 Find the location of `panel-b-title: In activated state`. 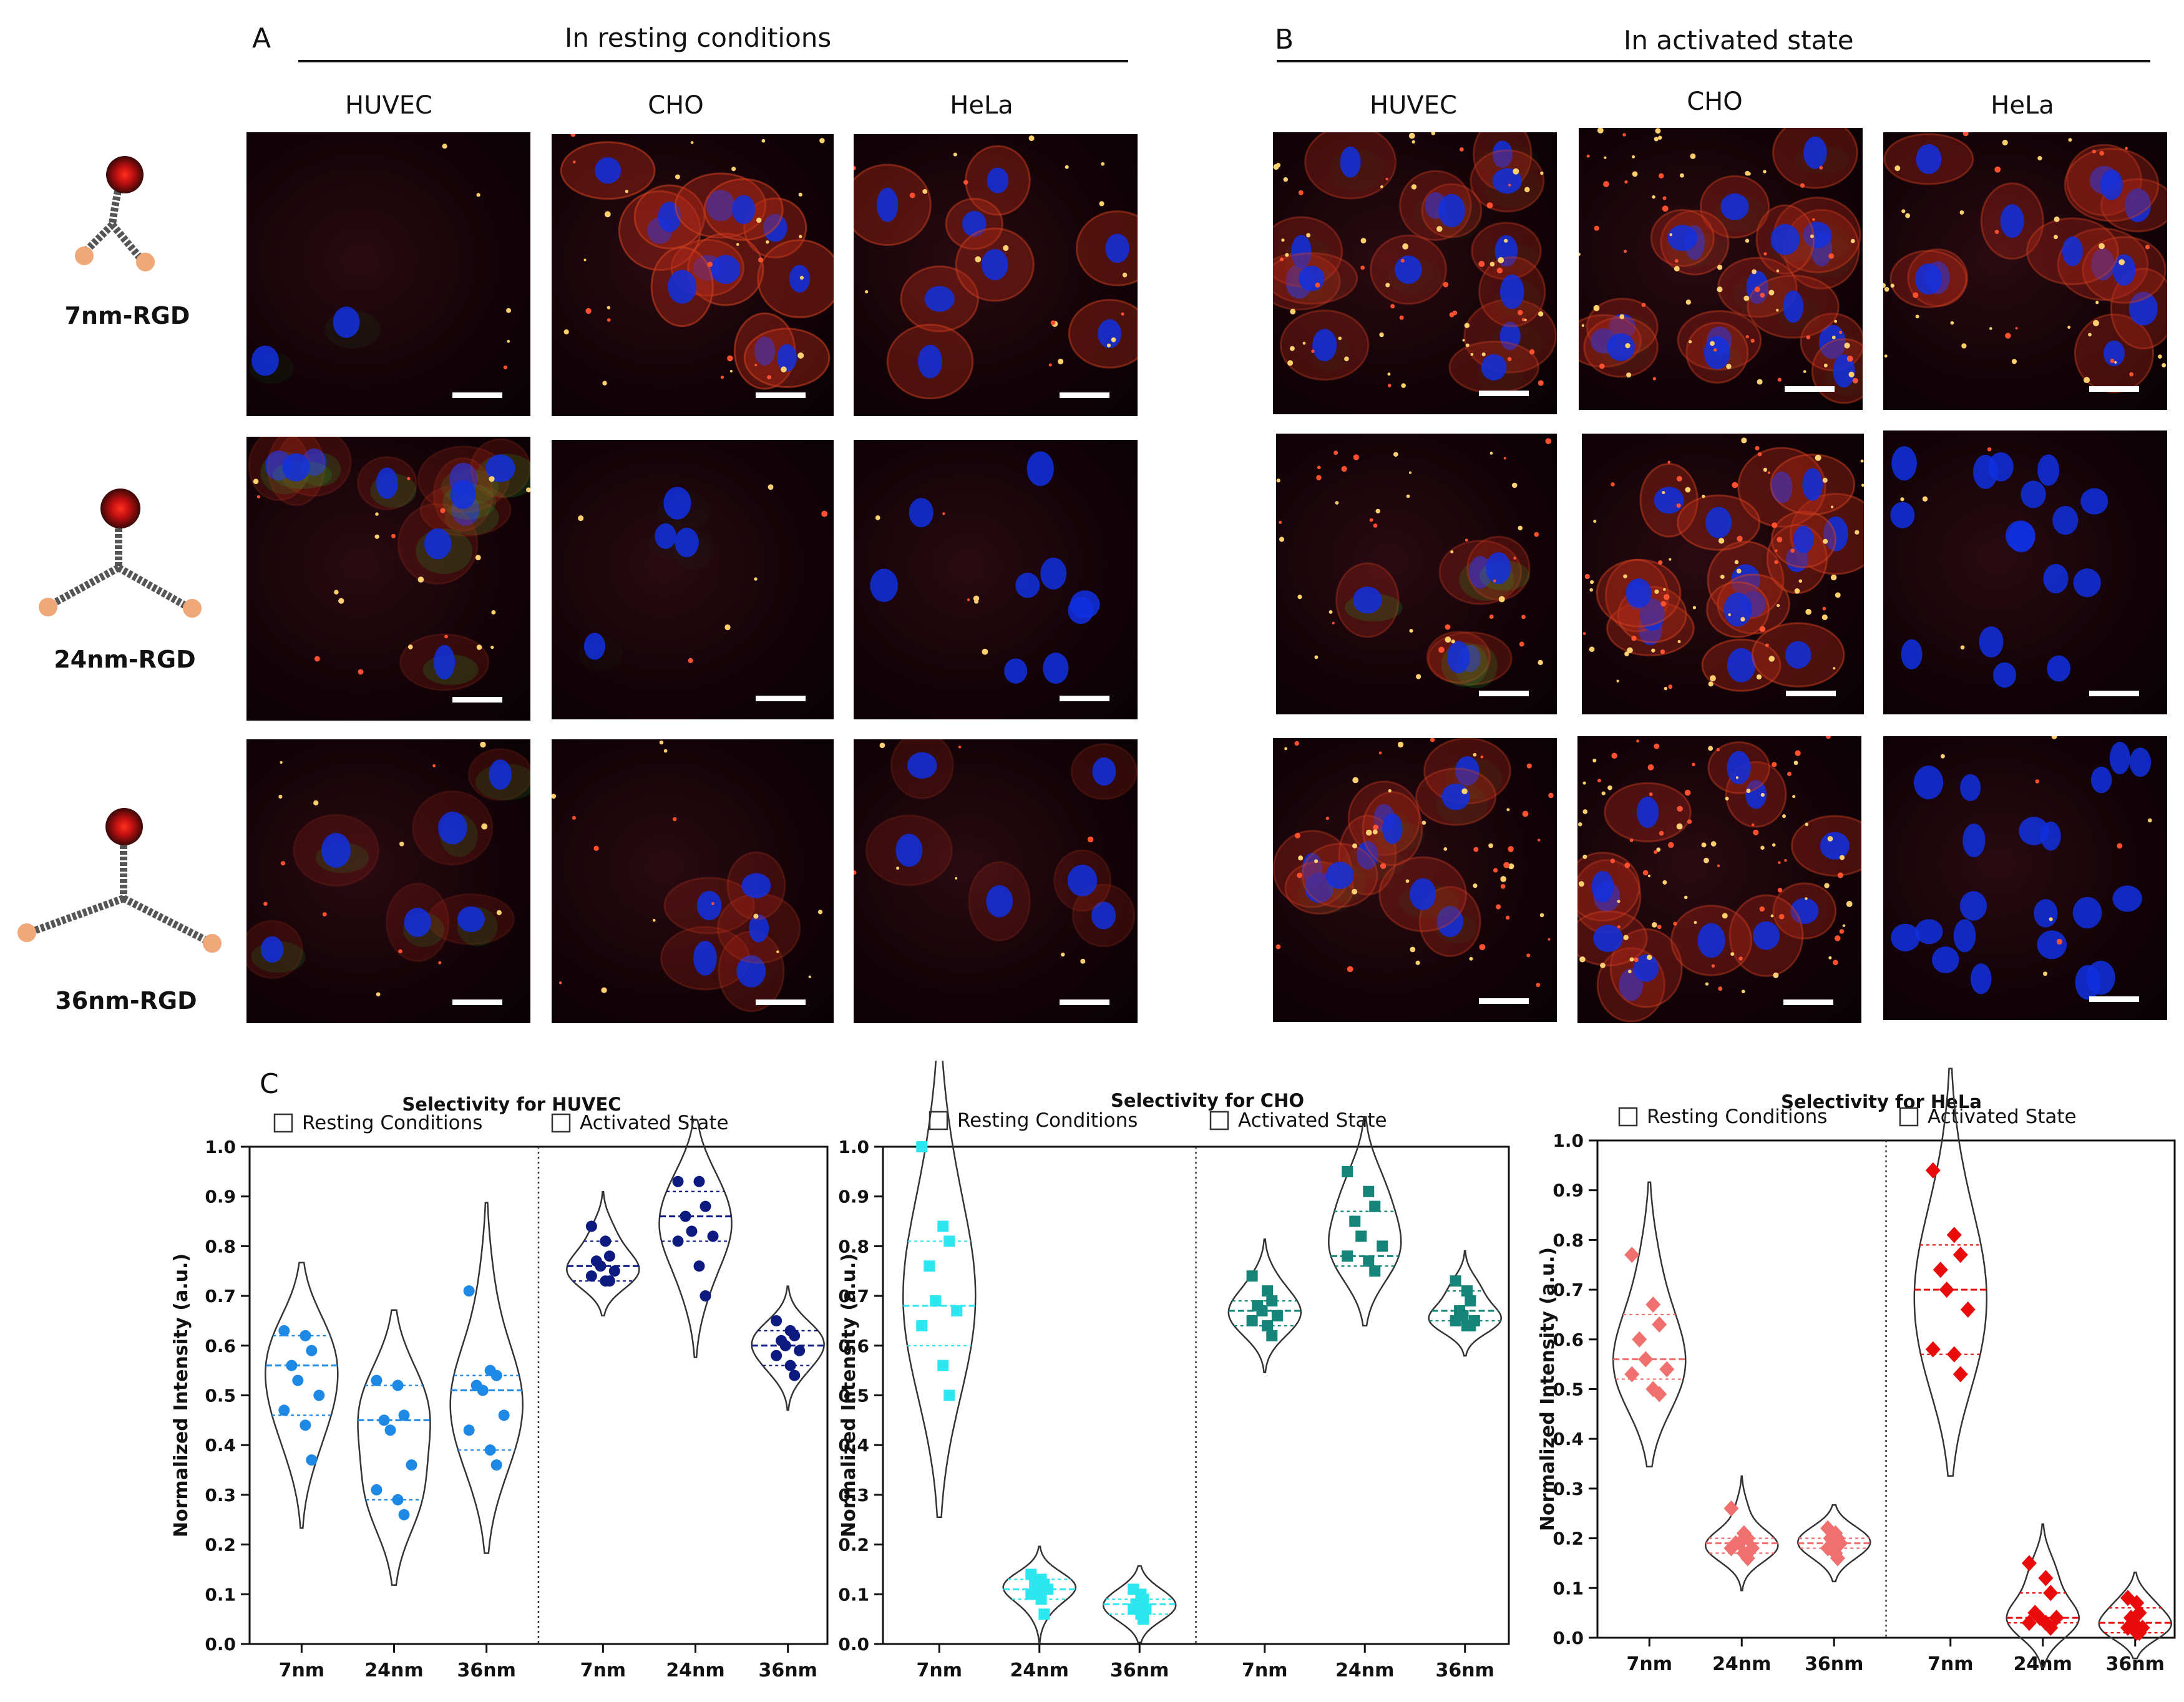

panel-b-title: In activated state is located at coordinates (1739, 40).